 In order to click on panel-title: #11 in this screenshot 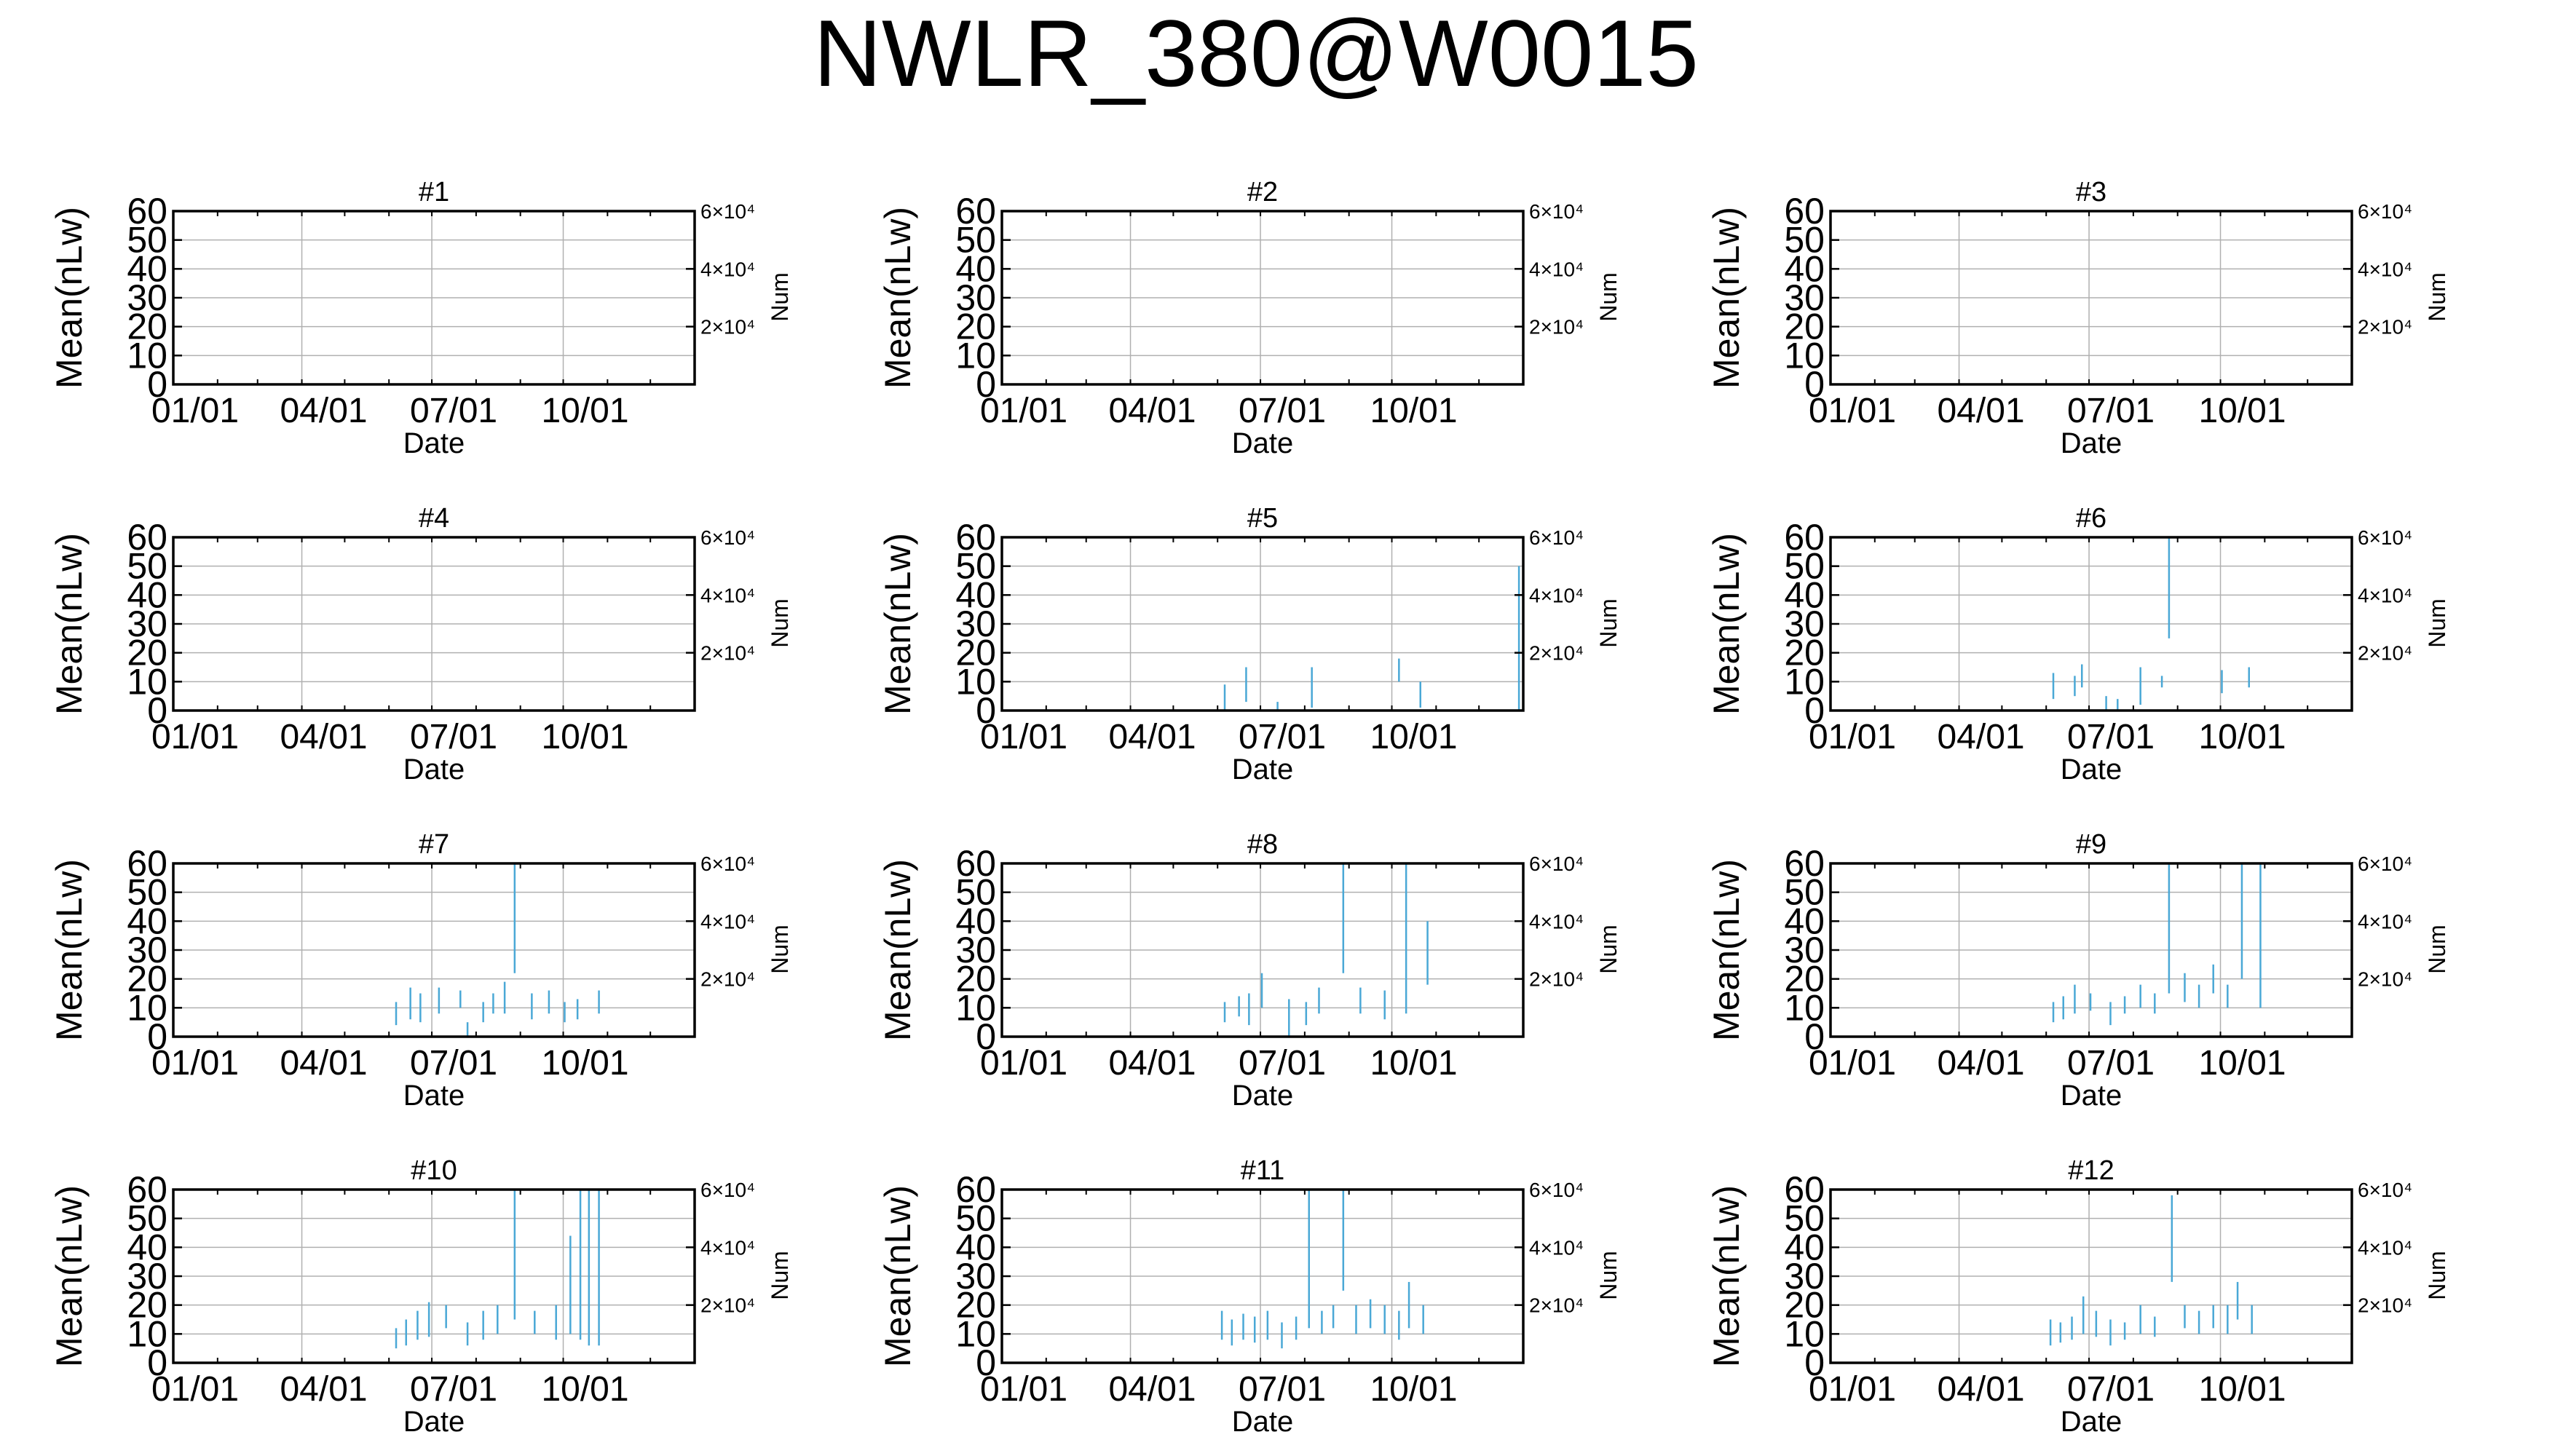, I will do `click(1263, 1170)`.